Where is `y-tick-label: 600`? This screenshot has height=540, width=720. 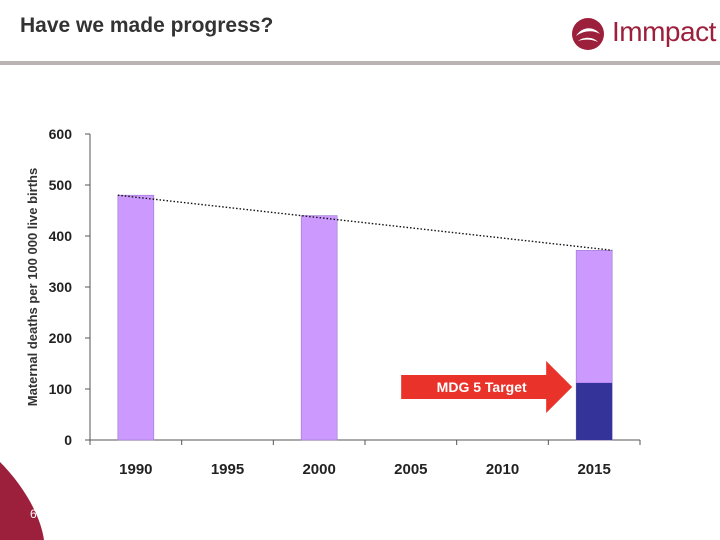 y-tick-label: 600 is located at coordinates (61, 134).